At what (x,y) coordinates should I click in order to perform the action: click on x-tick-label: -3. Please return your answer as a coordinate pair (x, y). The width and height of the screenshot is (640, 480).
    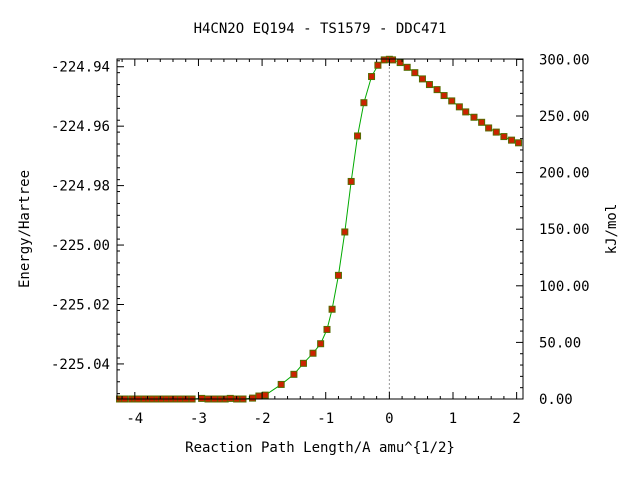
    Looking at the image, I should click on (198, 419).